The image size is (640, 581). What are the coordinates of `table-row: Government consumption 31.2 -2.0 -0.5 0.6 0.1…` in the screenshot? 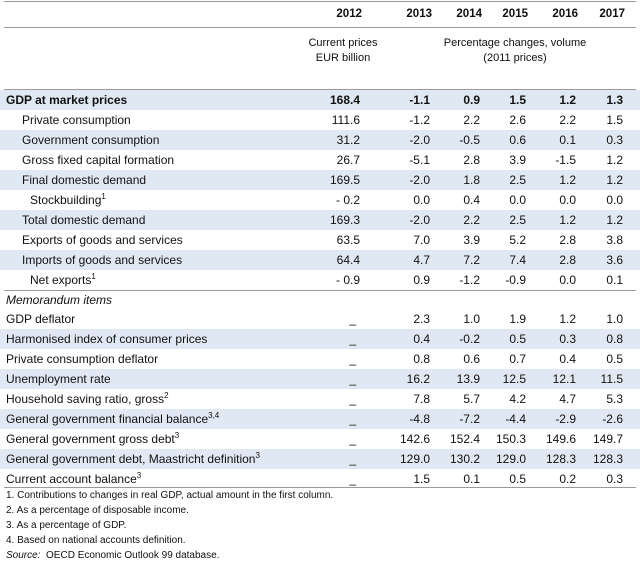 It's located at (320, 140).